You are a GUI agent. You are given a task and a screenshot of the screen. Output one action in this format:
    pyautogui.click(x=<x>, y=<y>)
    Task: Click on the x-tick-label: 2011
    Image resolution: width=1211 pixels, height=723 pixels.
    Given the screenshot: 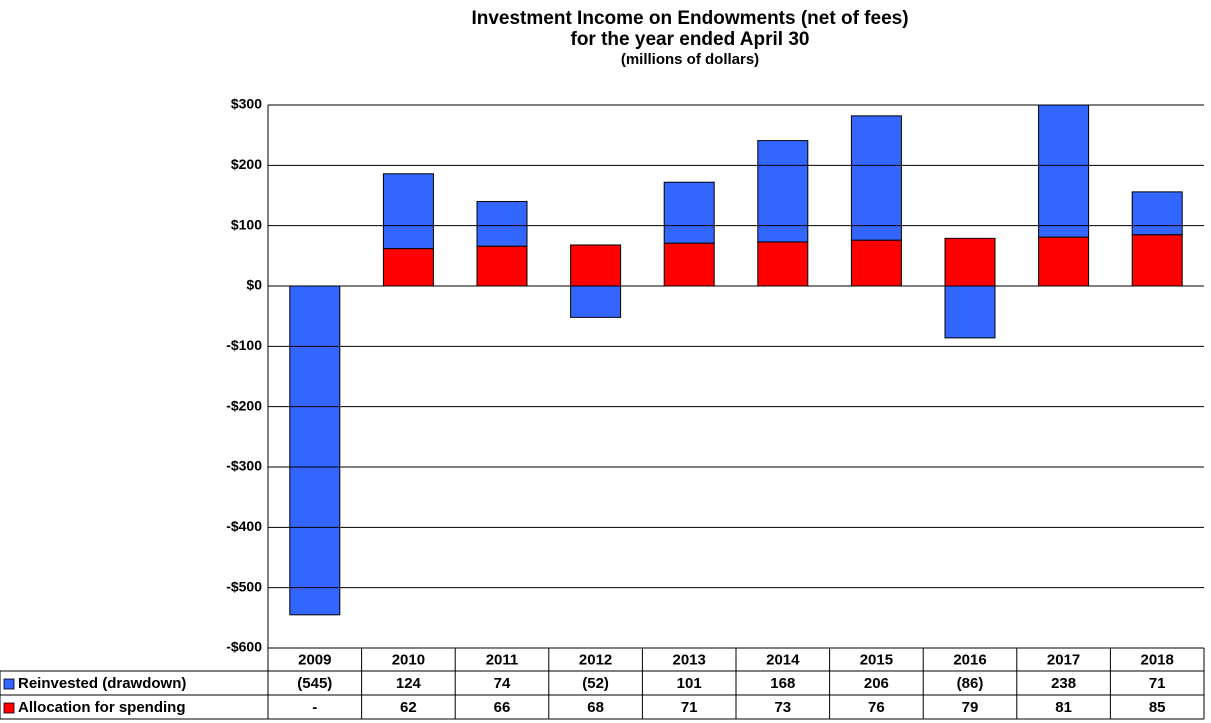 What is the action you would take?
    pyautogui.click(x=502, y=659)
    